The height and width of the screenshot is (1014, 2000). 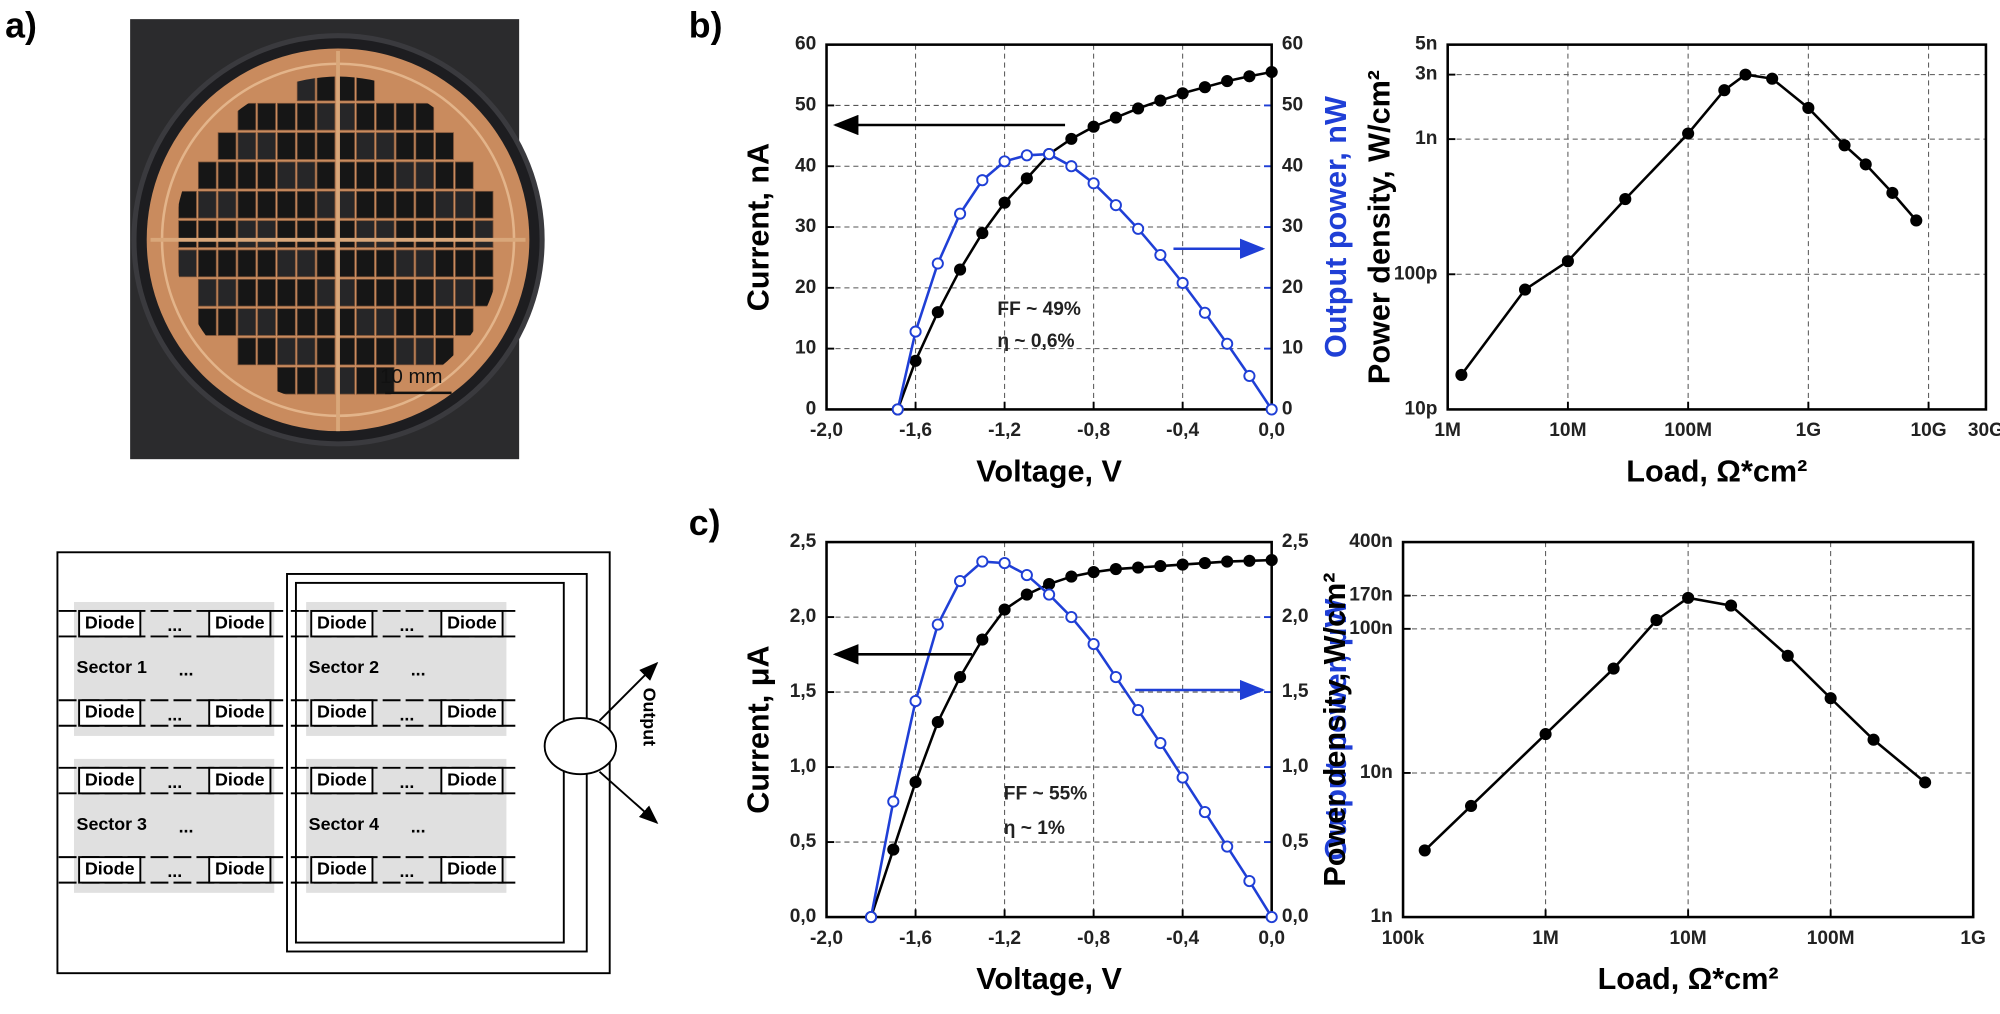 I want to click on y2-tick-label: 40, so click(x=1292, y=165).